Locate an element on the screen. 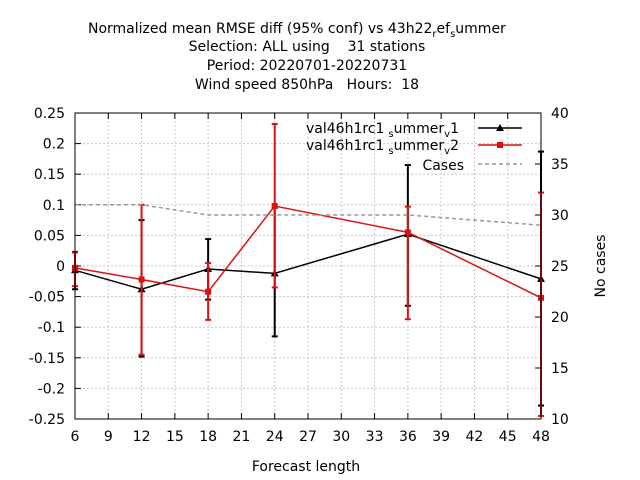 Image resolution: width=640 pixels, height=480 pixels. chart-title-line-4: Wind speed 850hPa Hours: 18 is located at coordinates (307, 85).